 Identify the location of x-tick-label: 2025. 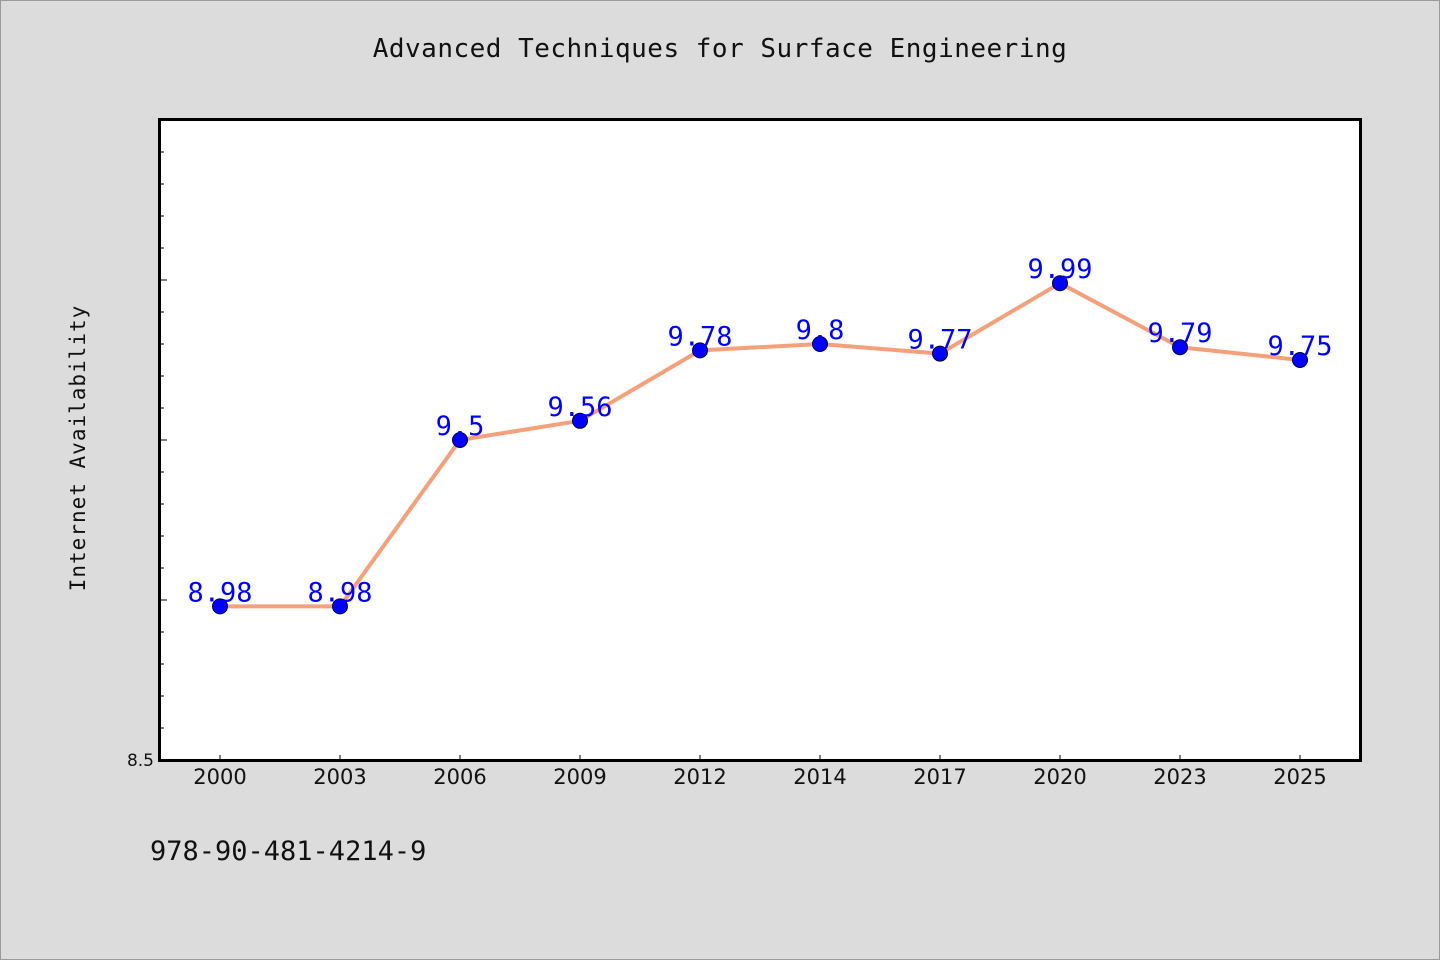
(1299, 777).